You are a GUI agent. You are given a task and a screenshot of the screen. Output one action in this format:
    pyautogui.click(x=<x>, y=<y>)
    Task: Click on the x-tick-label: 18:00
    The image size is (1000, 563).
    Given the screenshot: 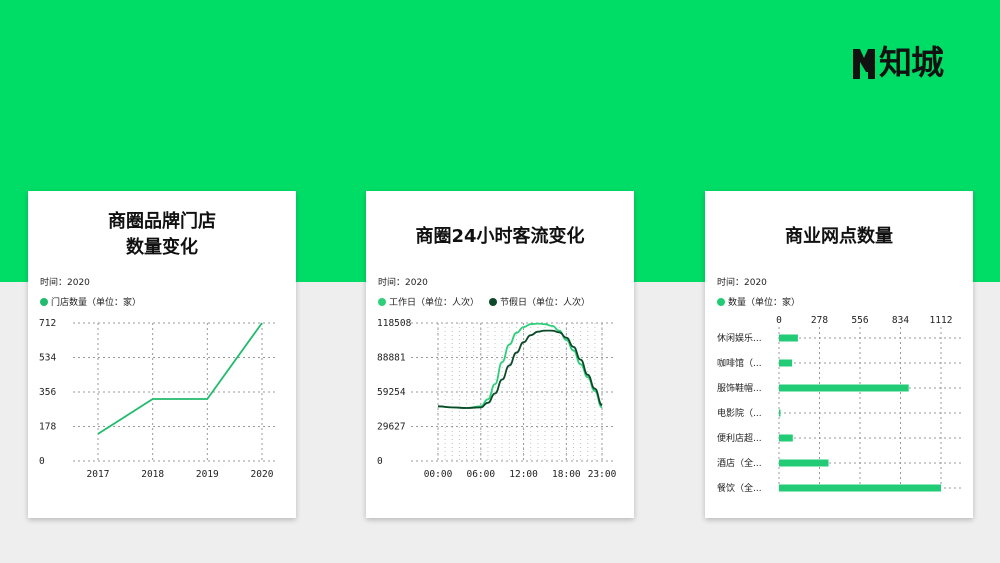 What is the action you would take?
    pyautogui.click(x=566, y=474)
    